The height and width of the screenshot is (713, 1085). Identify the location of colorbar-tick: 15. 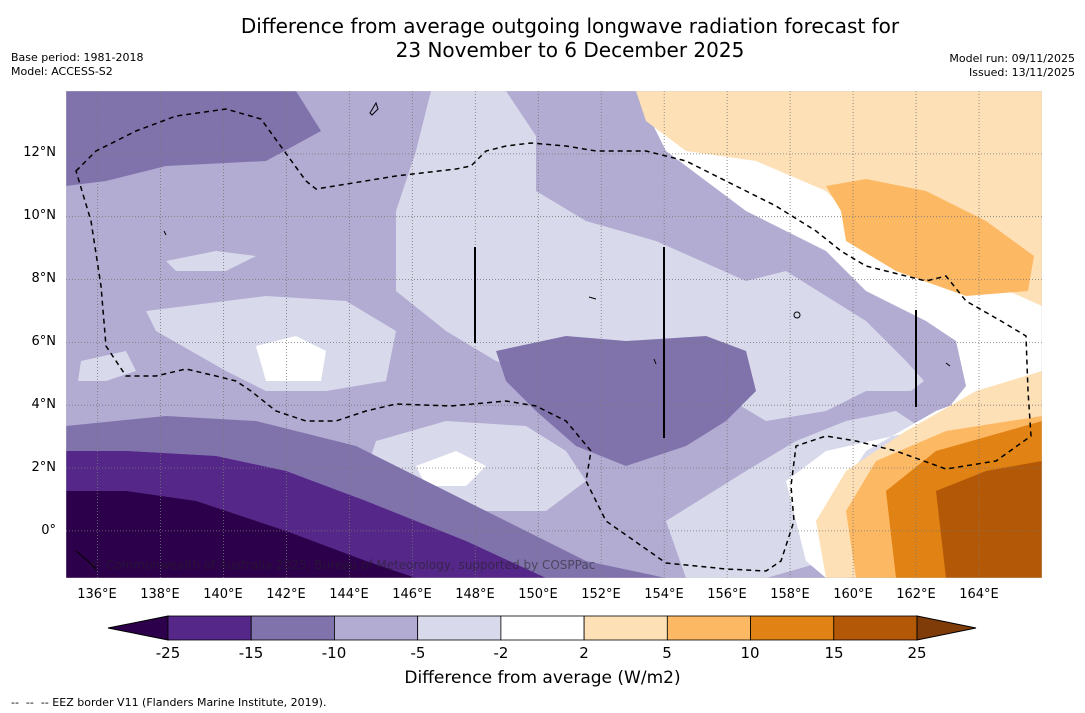
(834, 653).